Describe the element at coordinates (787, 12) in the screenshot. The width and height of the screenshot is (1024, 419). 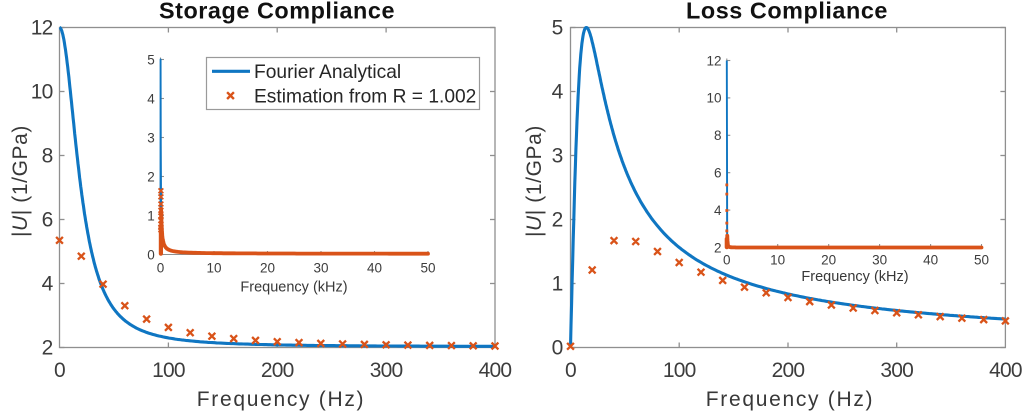
I see `svg-text: Loss Compliance` at that location.